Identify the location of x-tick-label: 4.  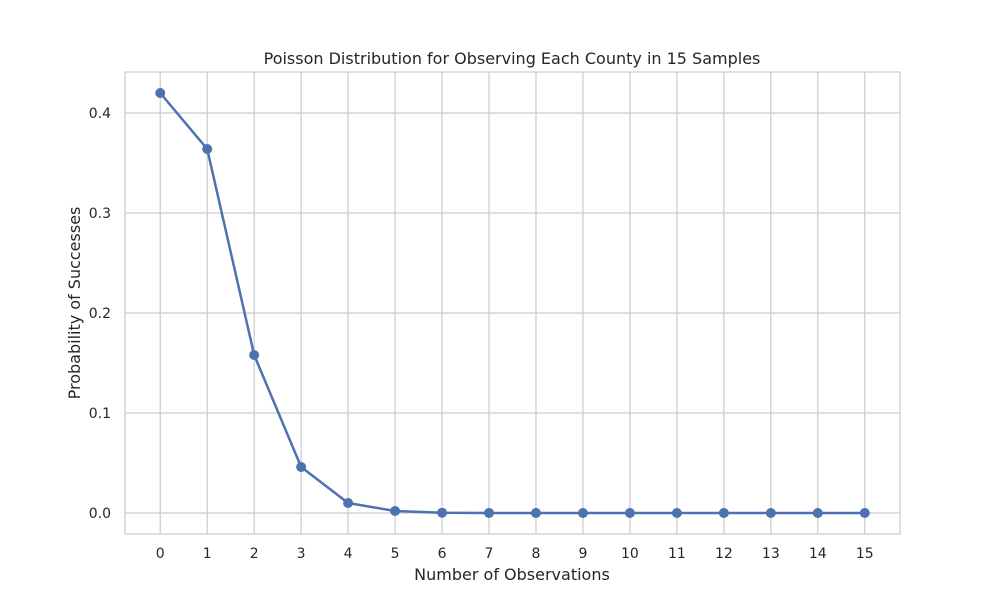
(348, 554).